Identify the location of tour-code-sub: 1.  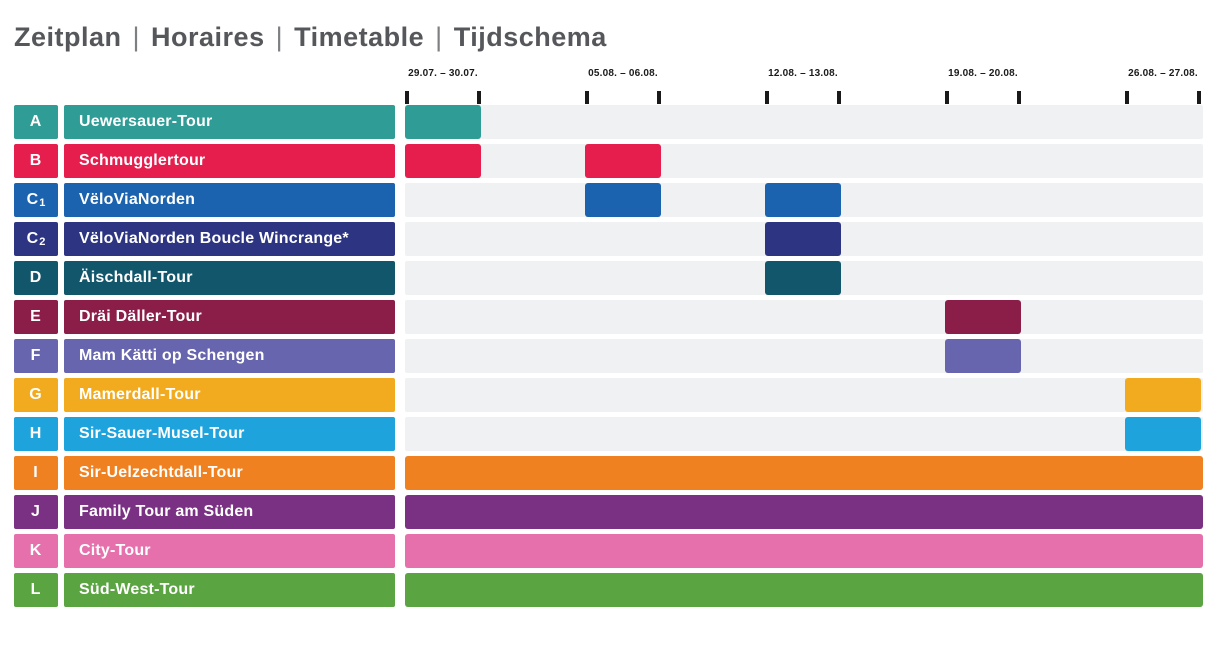
(42, 203).